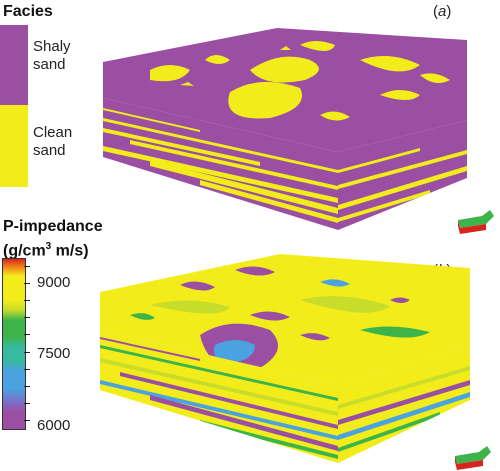 The height and width of the screenshot is (471, 500). Describe the element at coordinates (442, 11) in the screenshot. I see `panel-label-a: (a)` at that location.